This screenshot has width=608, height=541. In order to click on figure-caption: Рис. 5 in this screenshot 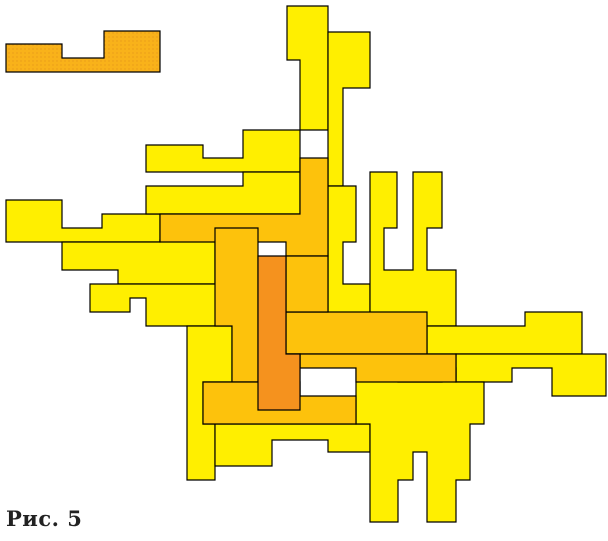, I will do `click(44, 518)`.